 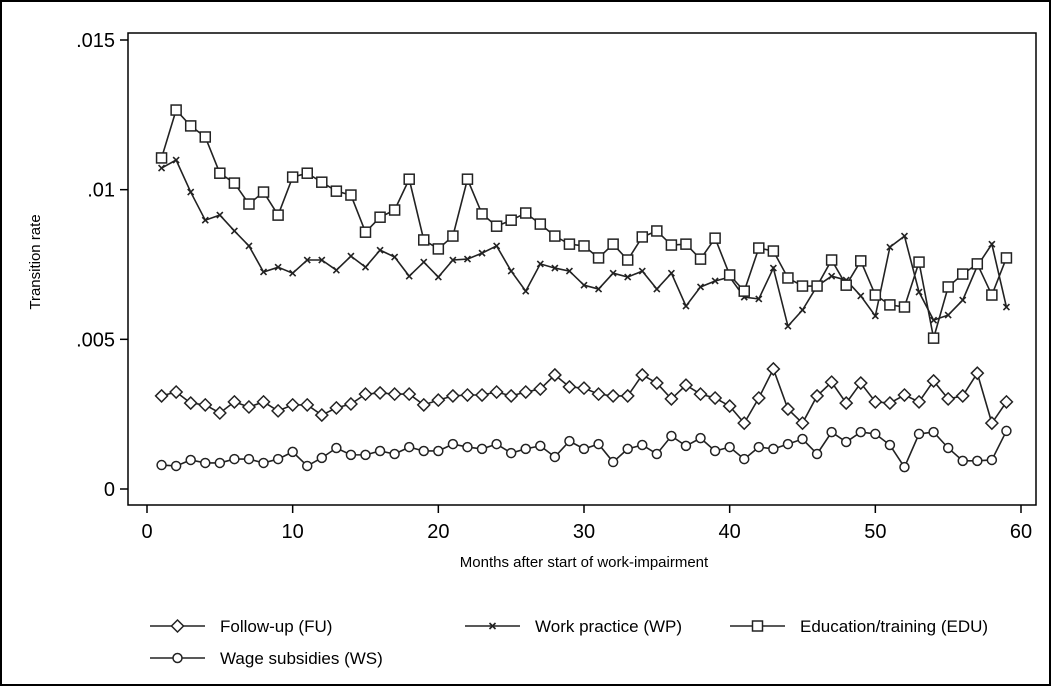 What do you see at coordinates (276, 626) in the screenshot?
I see `legend-label: Follow-up (FU)` at bounding box center [276, 626].